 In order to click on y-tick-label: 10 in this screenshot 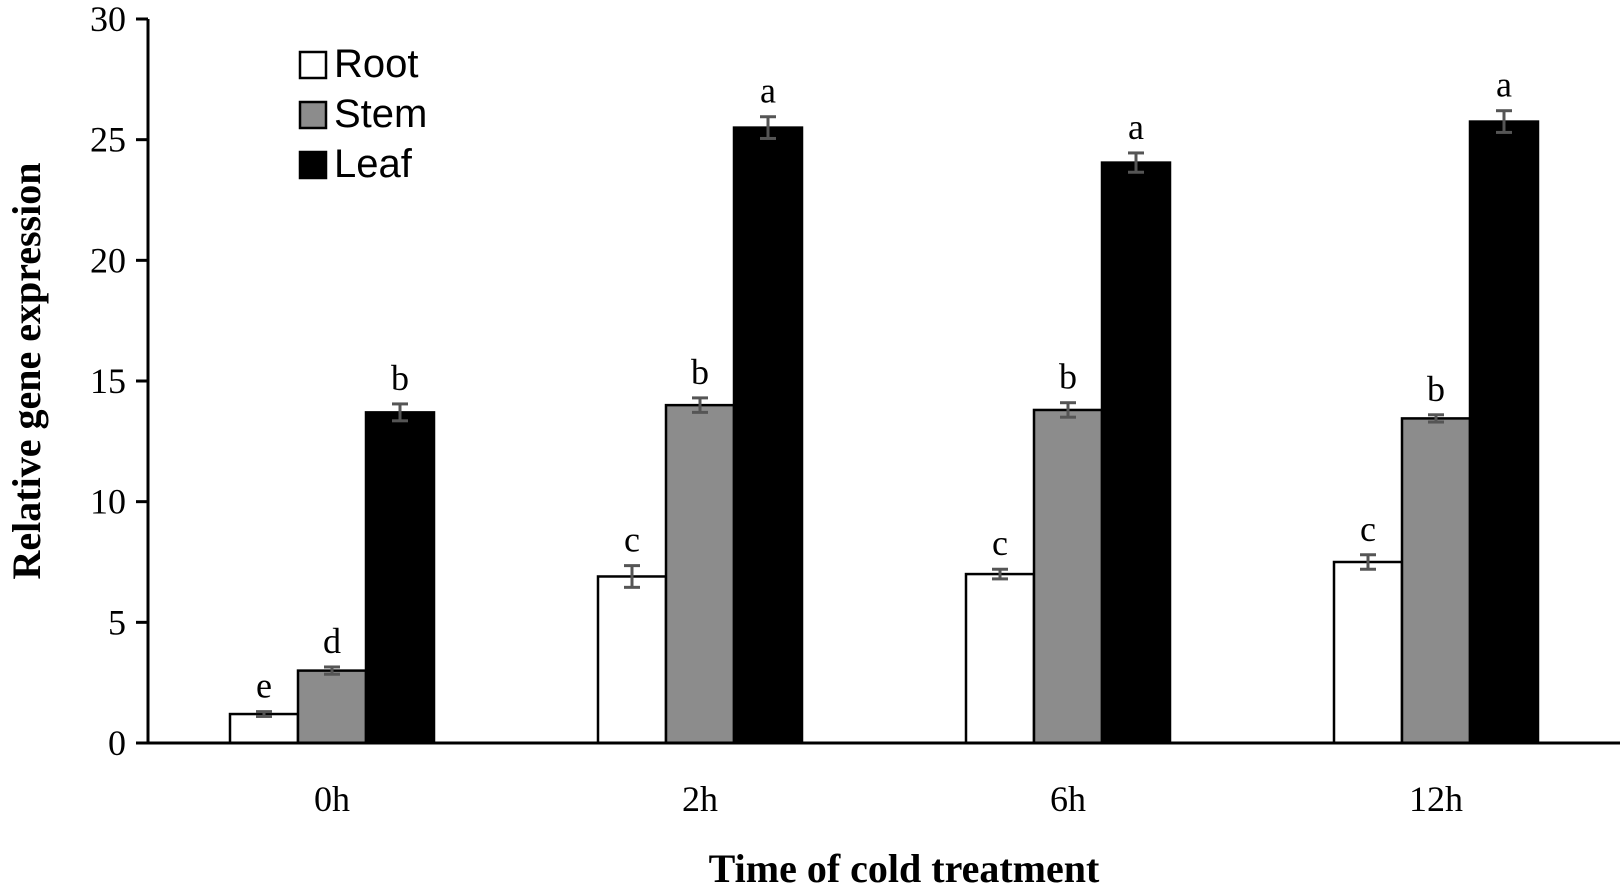, I will do `click(108, 502)`.